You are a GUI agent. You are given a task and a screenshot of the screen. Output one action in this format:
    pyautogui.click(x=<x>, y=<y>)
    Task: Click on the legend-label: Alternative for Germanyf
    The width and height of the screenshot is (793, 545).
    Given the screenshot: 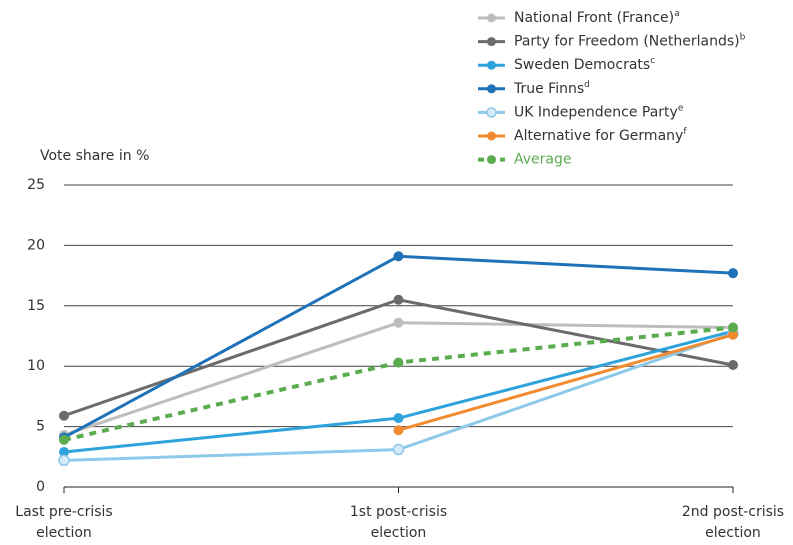 What is the action you would take?
    pyautogui.click(x=600, y=136)
    